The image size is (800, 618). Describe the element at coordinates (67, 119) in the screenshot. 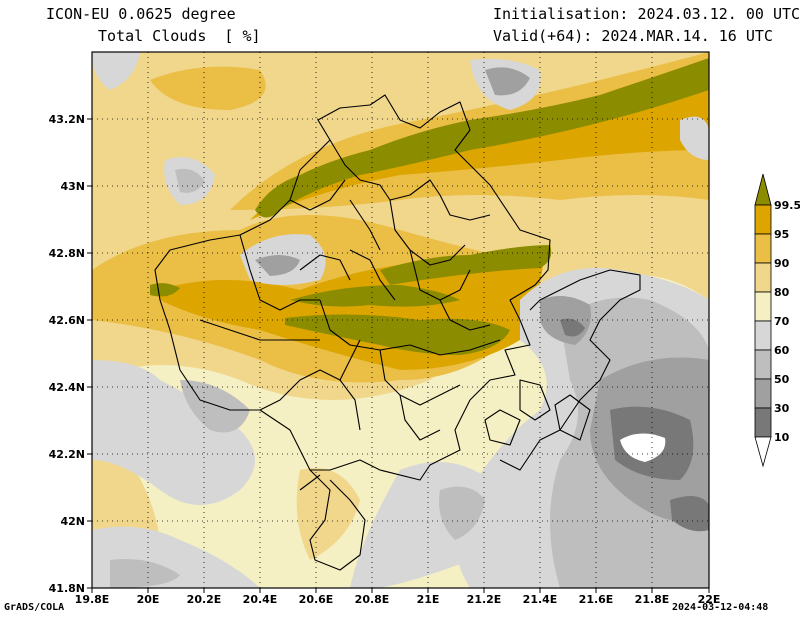

I see `lat-label: 43.2N` at that location.